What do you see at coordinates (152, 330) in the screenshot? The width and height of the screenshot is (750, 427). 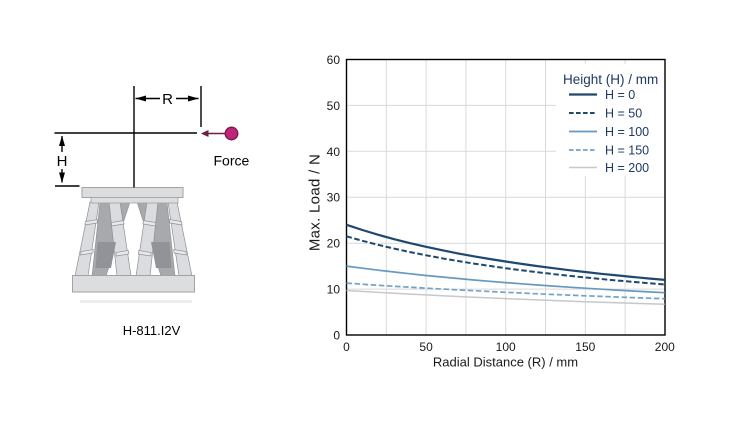 I see `svg-text: H-811.I2V` at bounding box center [152, 330].